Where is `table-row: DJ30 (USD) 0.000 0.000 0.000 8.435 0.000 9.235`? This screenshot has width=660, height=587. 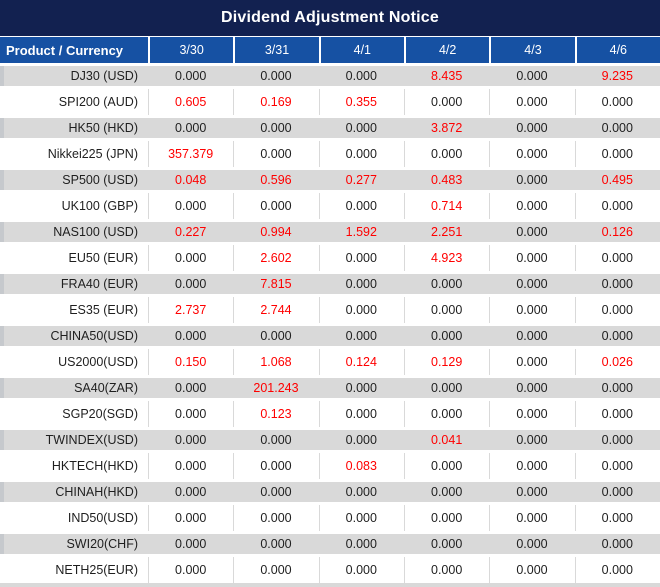 table-row: DJ30 (USD) 0.000 0.000 0.000 8.435 0.000 9.235 is located at coordinates (330, 76).